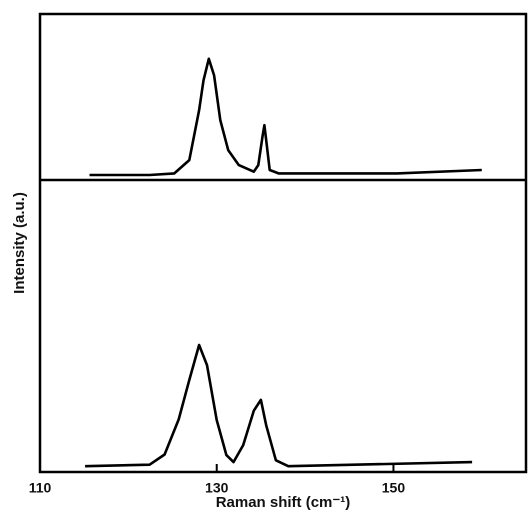 The width and height of the screenshot is (529, 516). Describe the element at coordinates (283, 502) in the screenshot. I see `x-axis-label: Raman shift (cm⁻¹)` at that location.